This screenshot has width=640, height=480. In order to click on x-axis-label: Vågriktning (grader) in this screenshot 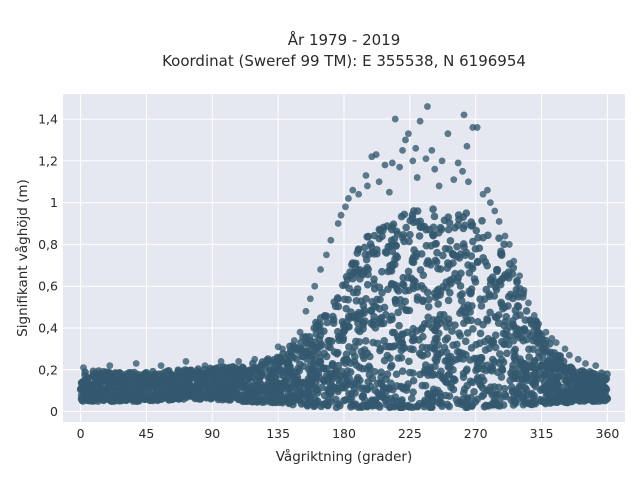, I will do `click(344, 456)`.